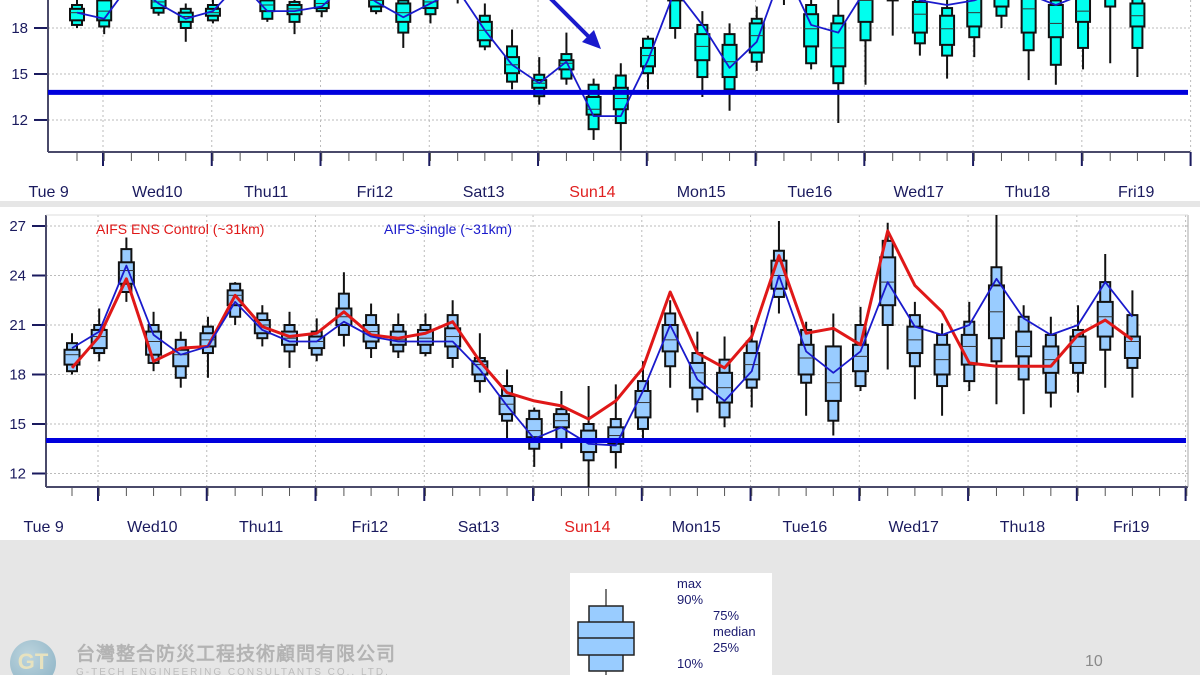  I want to click on legend-label-max: max, so click(689, 583).